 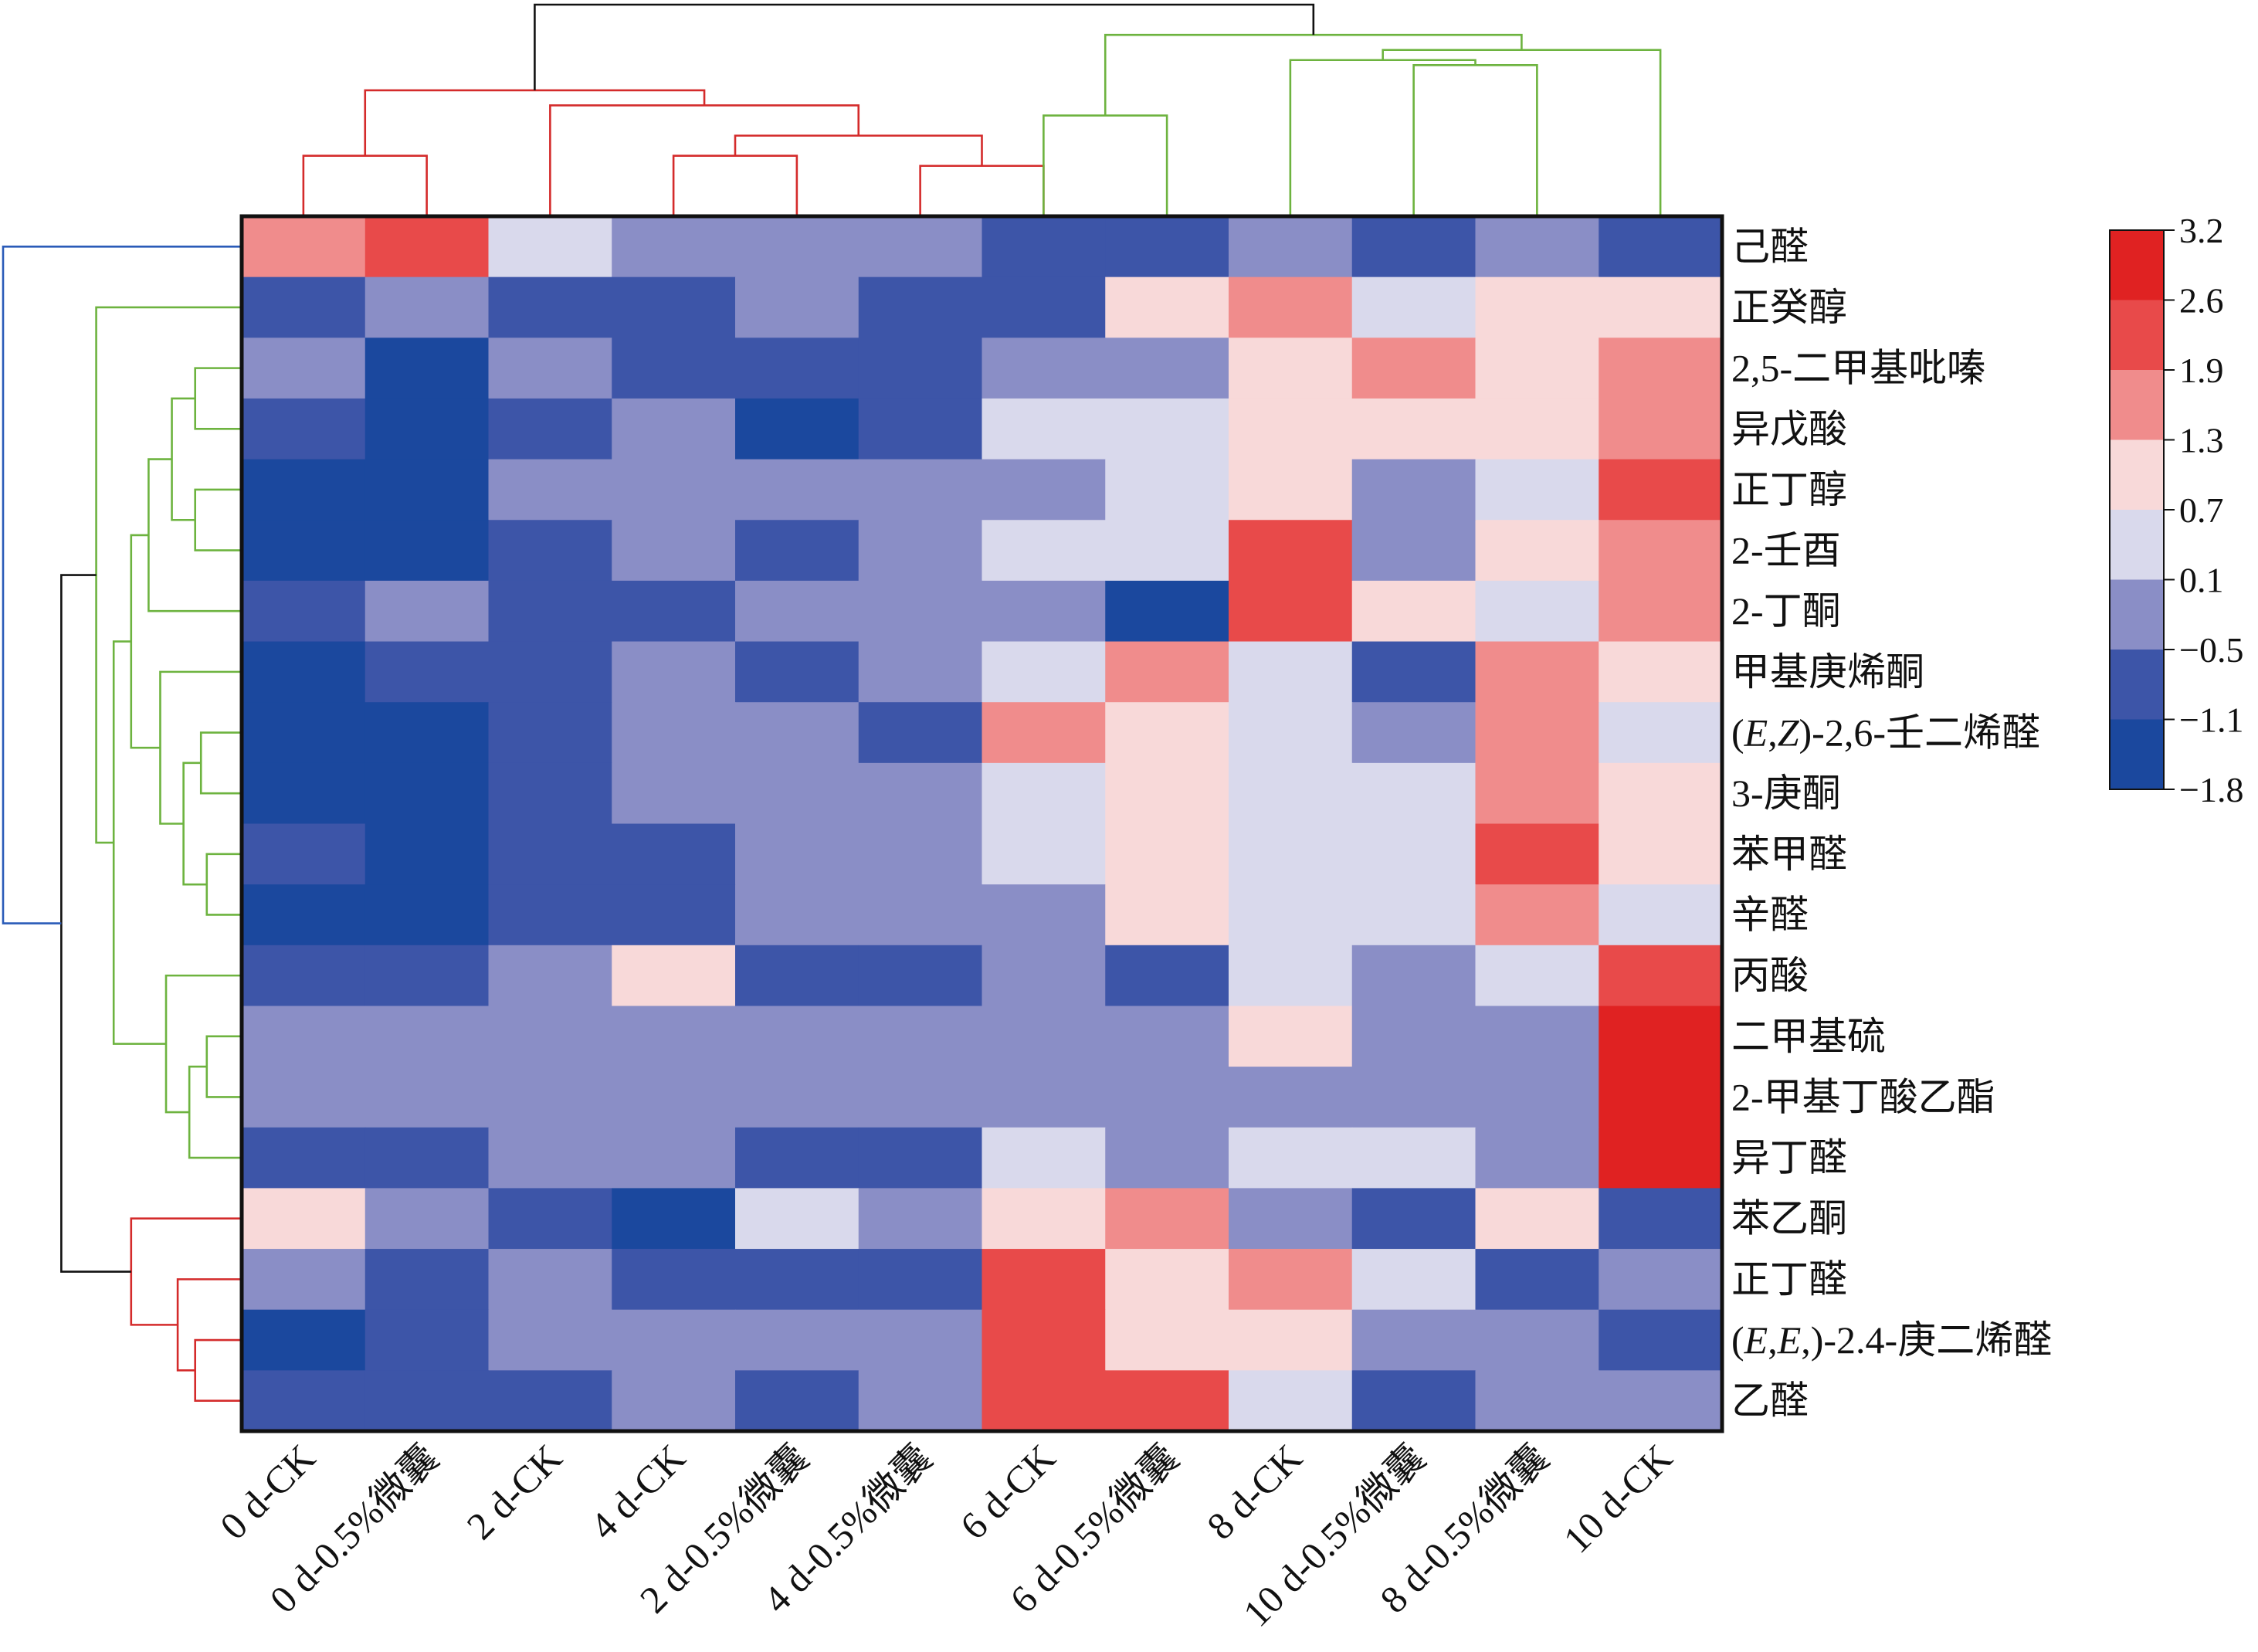 What do you see at coordinates (1789, 854) in the screenshot?
I see `row-label: 苯甲醛` at bounding box center [1789, 854].